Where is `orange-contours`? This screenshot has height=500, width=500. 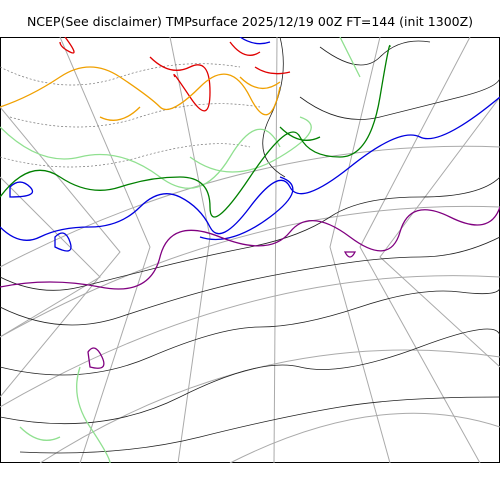 orange-contours is located at coordinates (140, 93).